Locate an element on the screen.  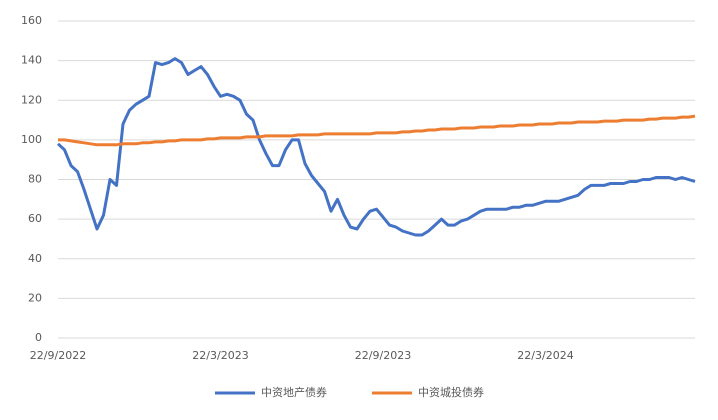
x-tick-label: 22/3/2024 is located at coordinates (545, 355).